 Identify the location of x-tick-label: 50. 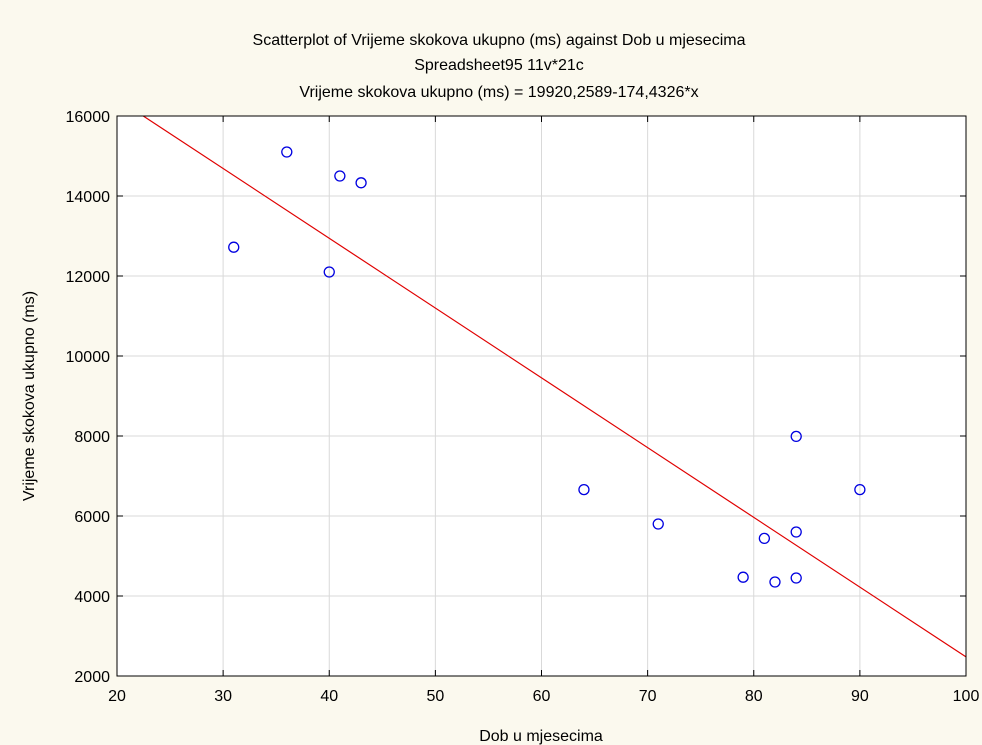
(435, 696).